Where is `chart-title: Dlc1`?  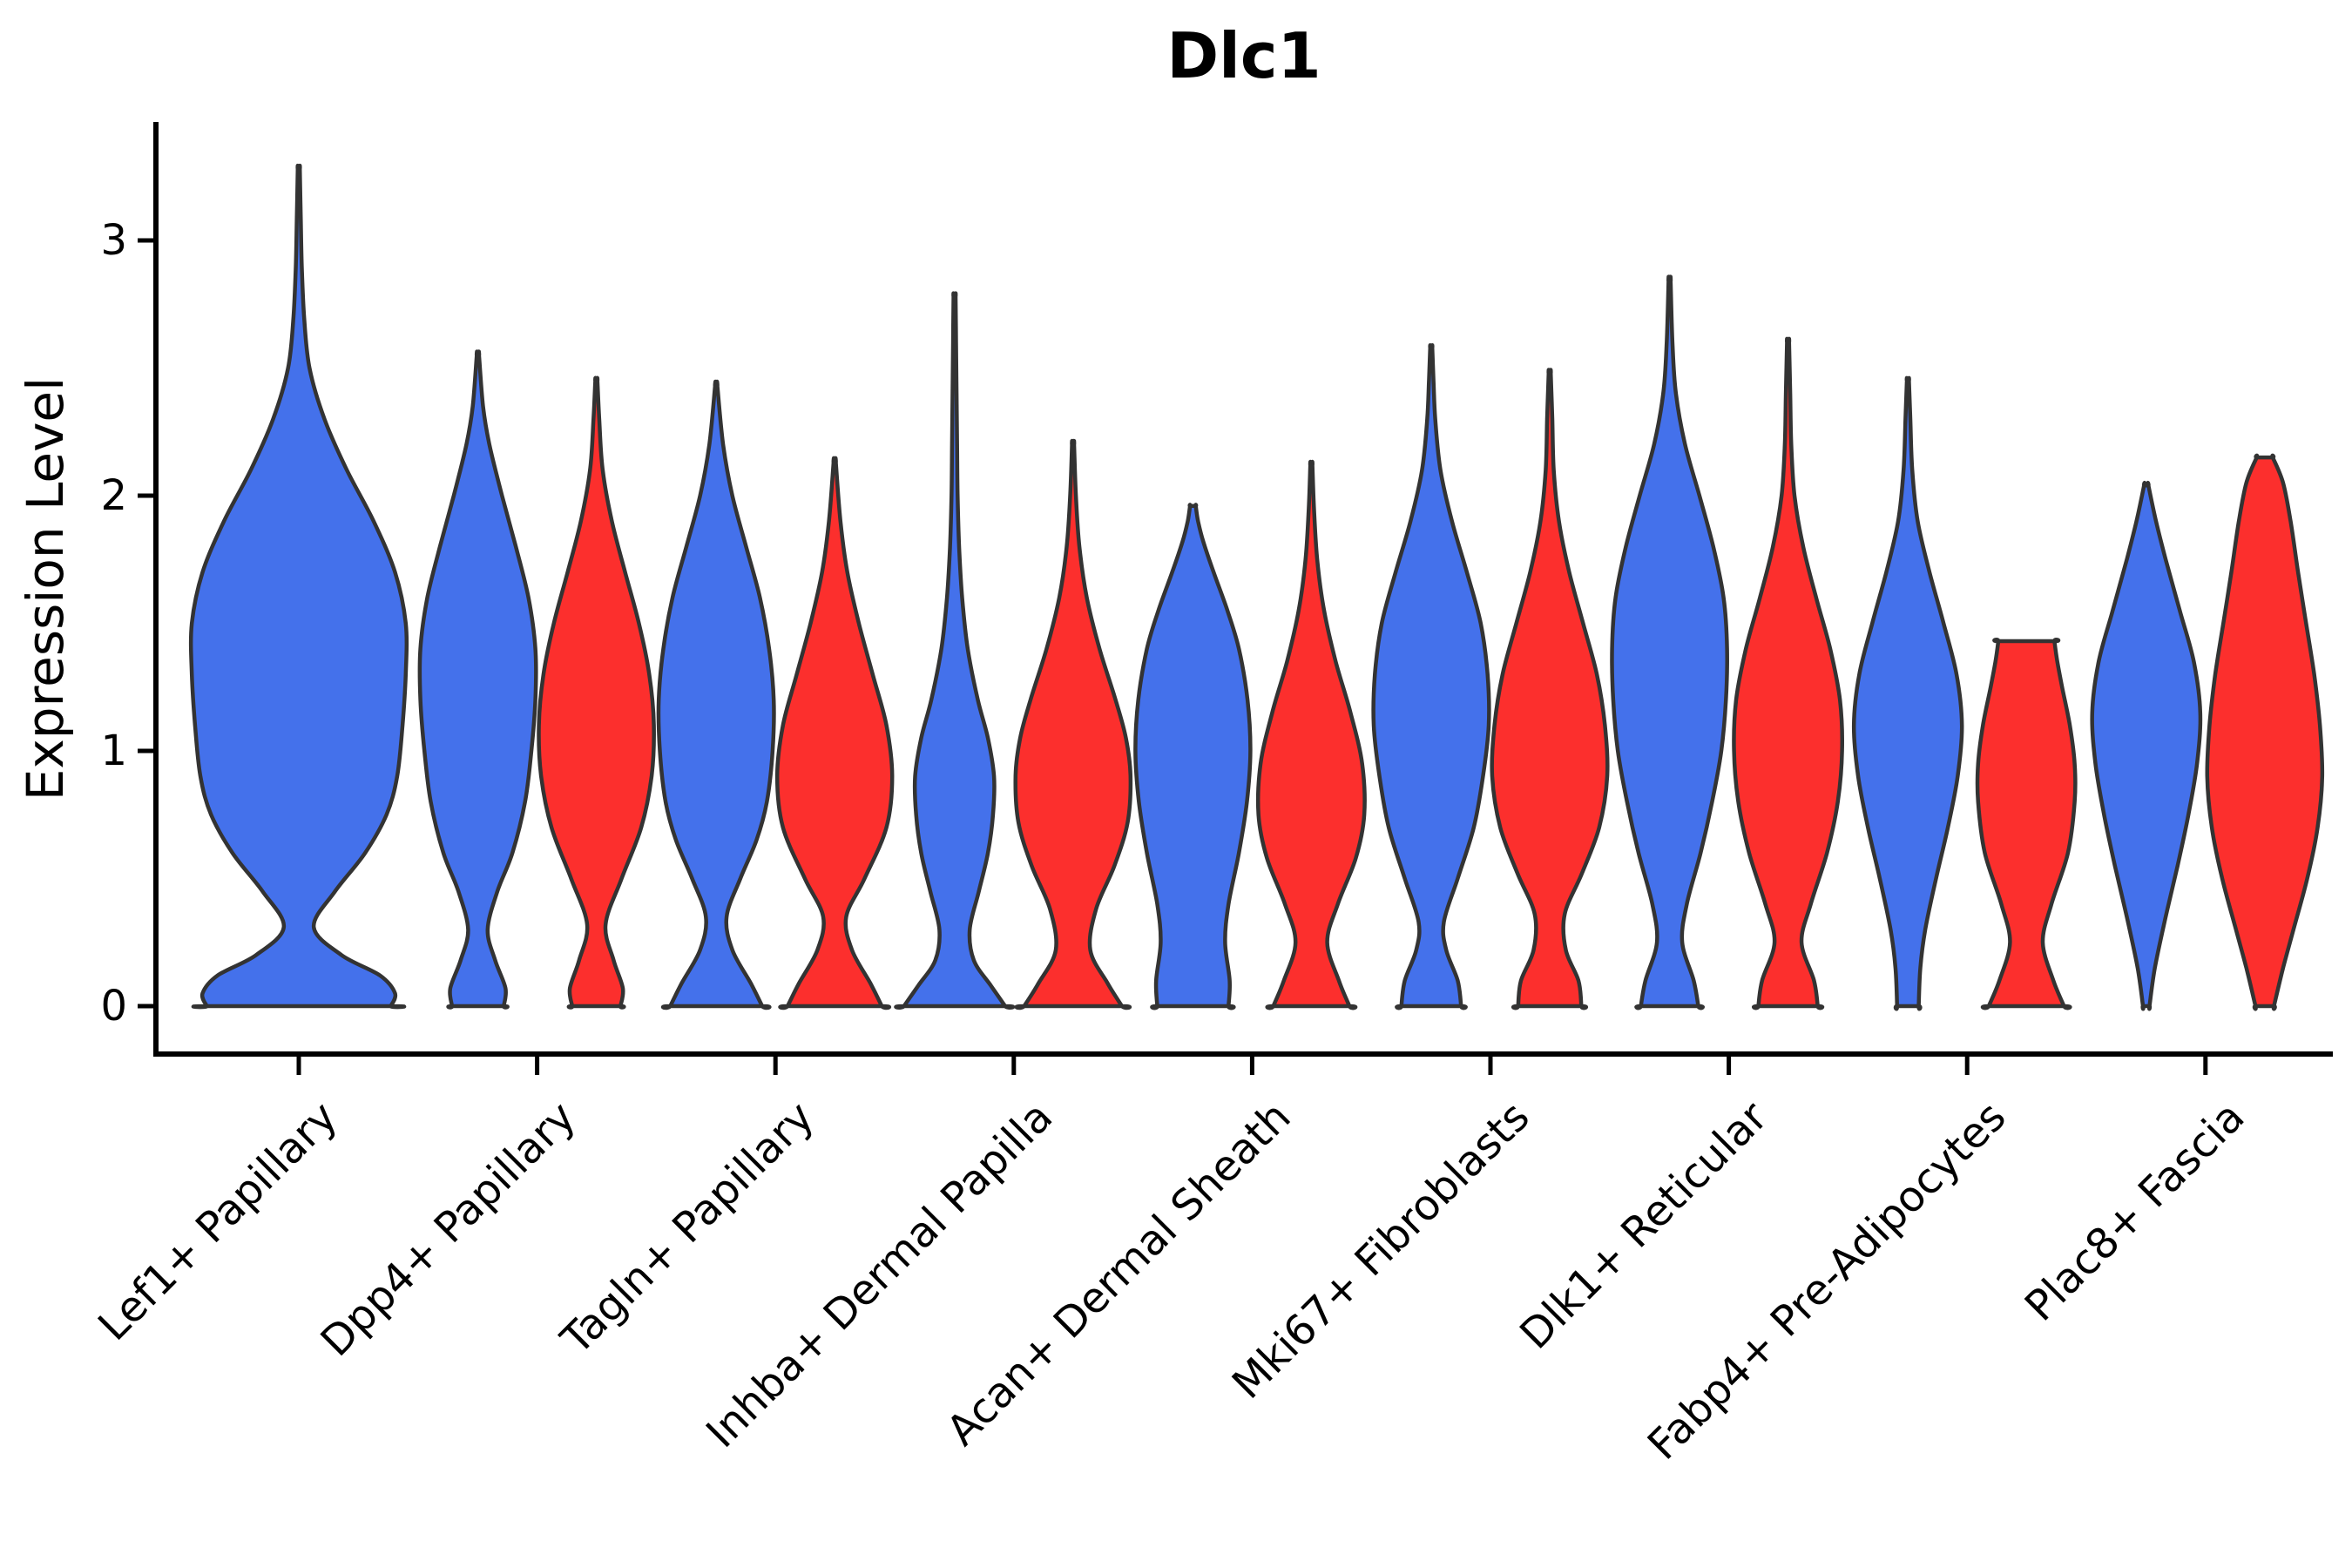
chart-title: Dlc1 is located at coordinates (1243, 56).